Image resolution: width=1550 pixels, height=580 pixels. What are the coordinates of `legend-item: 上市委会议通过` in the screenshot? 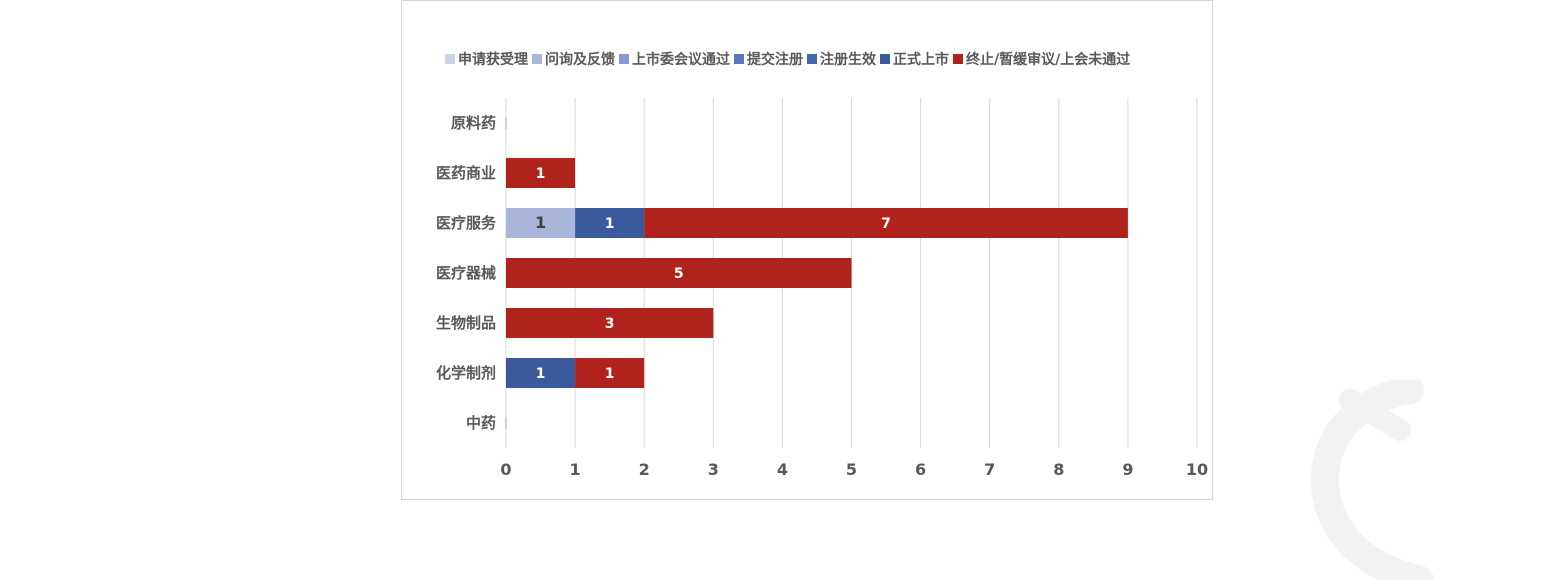 It's located at (674, 59).